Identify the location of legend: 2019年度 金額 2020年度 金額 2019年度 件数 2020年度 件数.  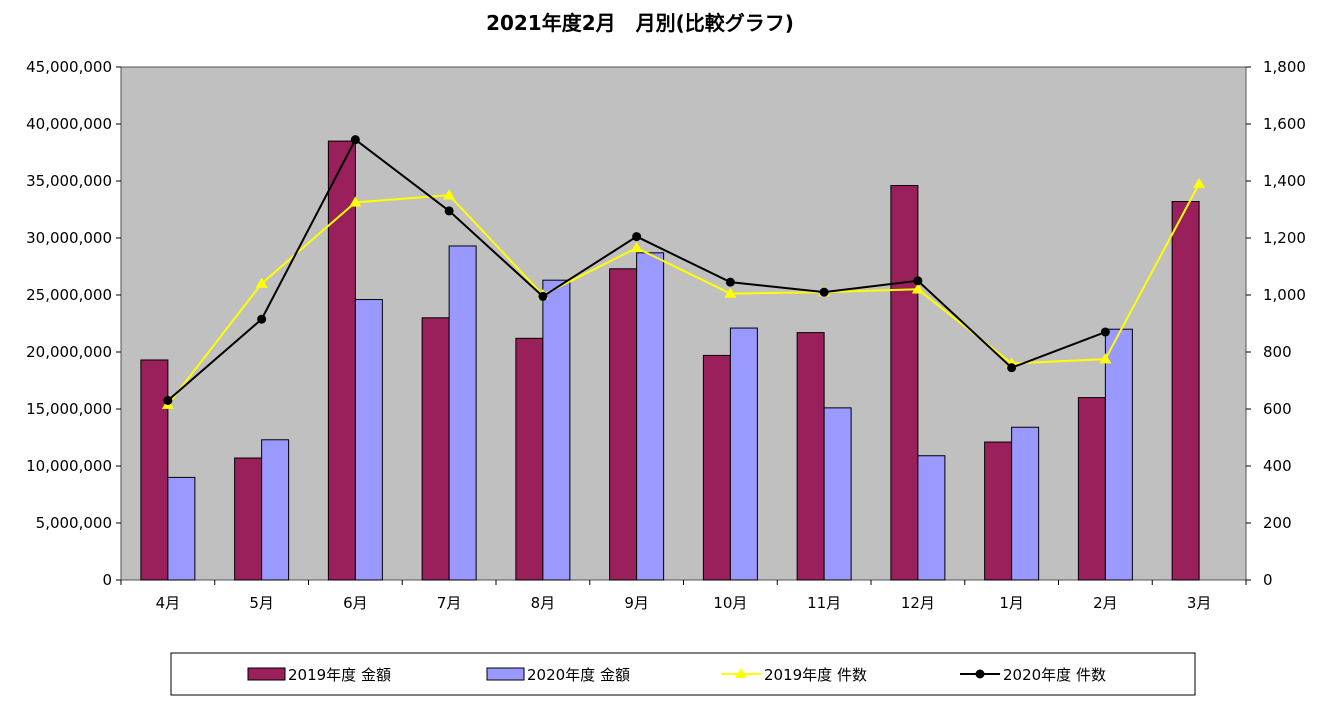
(676, 675).